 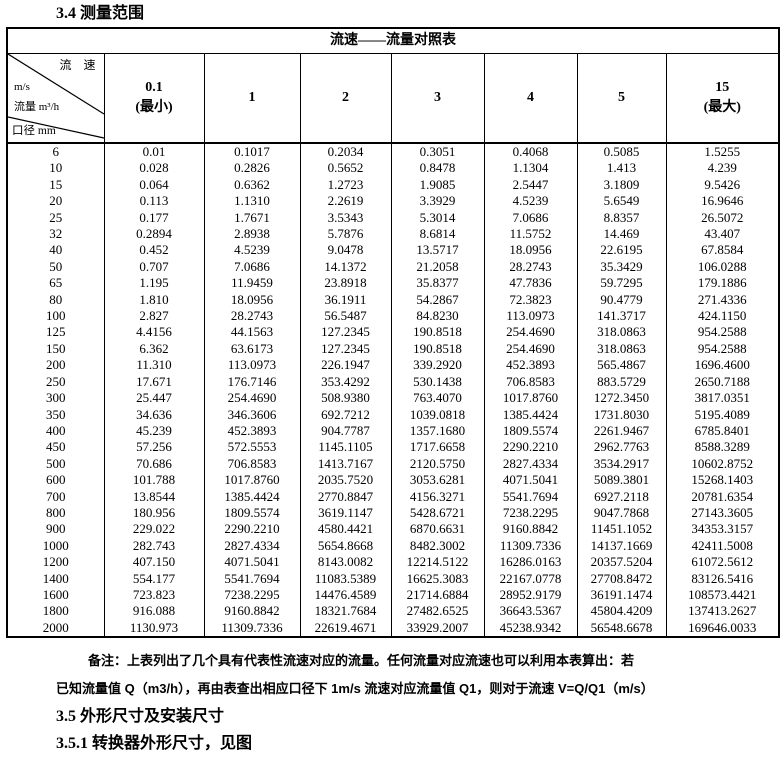 I want to click on flow-cell: 42411.5008, so click(x=722, y=546).